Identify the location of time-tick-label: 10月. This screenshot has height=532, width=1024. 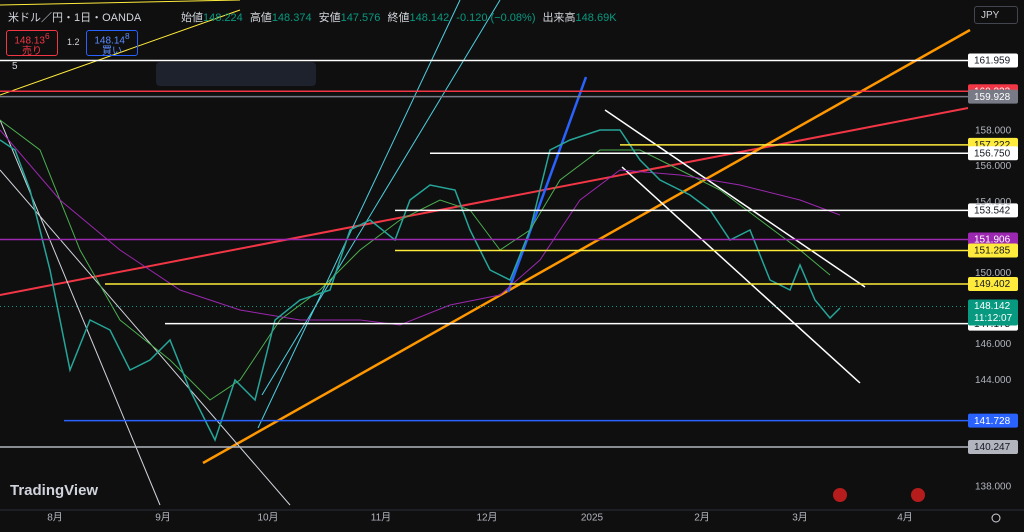
(267, 518).